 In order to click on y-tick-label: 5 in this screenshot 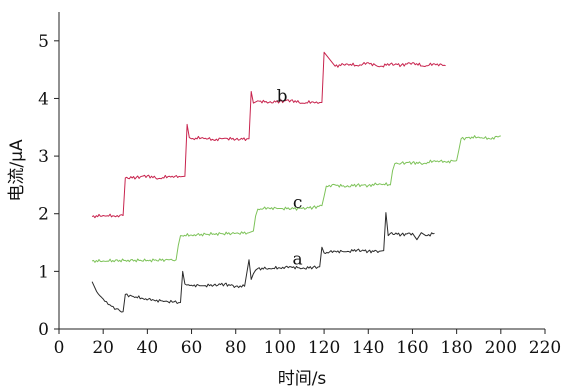, I will do `click(43, 42)`.